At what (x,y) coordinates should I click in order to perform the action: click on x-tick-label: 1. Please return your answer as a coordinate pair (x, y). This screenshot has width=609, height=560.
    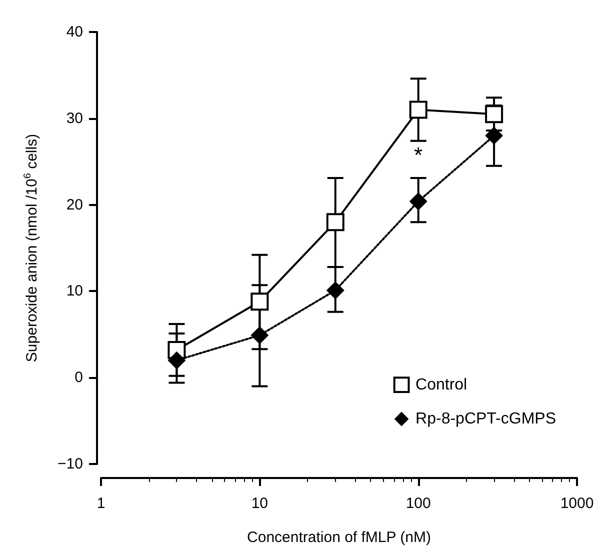
    Looking at the image, I should click on (101, 503).